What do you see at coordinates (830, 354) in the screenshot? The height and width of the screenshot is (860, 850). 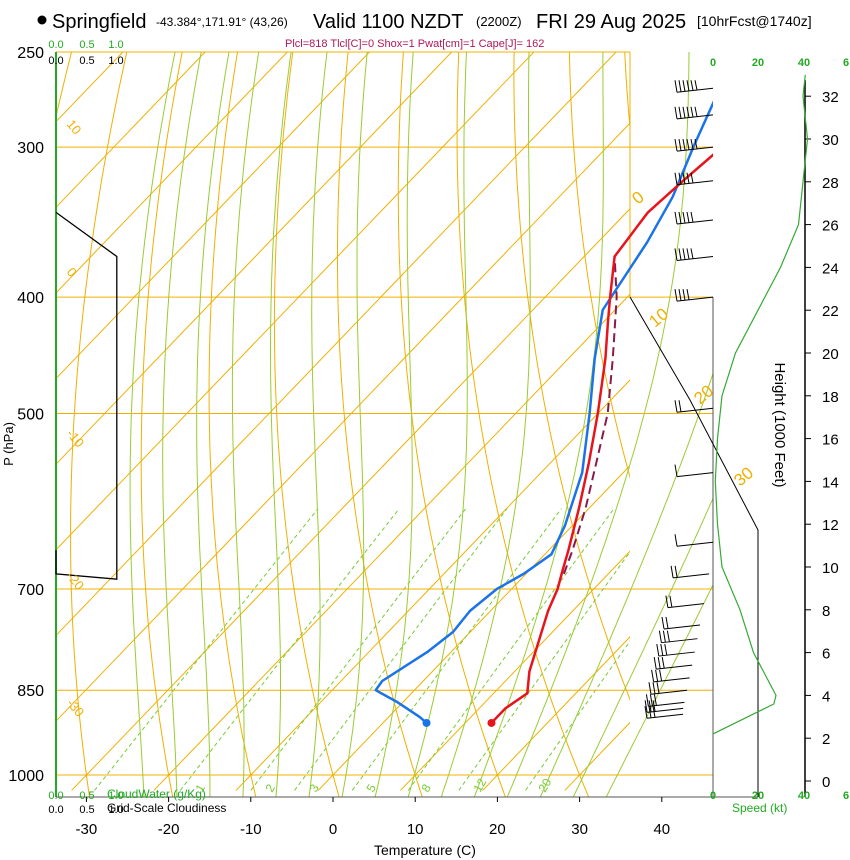 I see `height-tick-label: 20` at bounding box center [830, 354].